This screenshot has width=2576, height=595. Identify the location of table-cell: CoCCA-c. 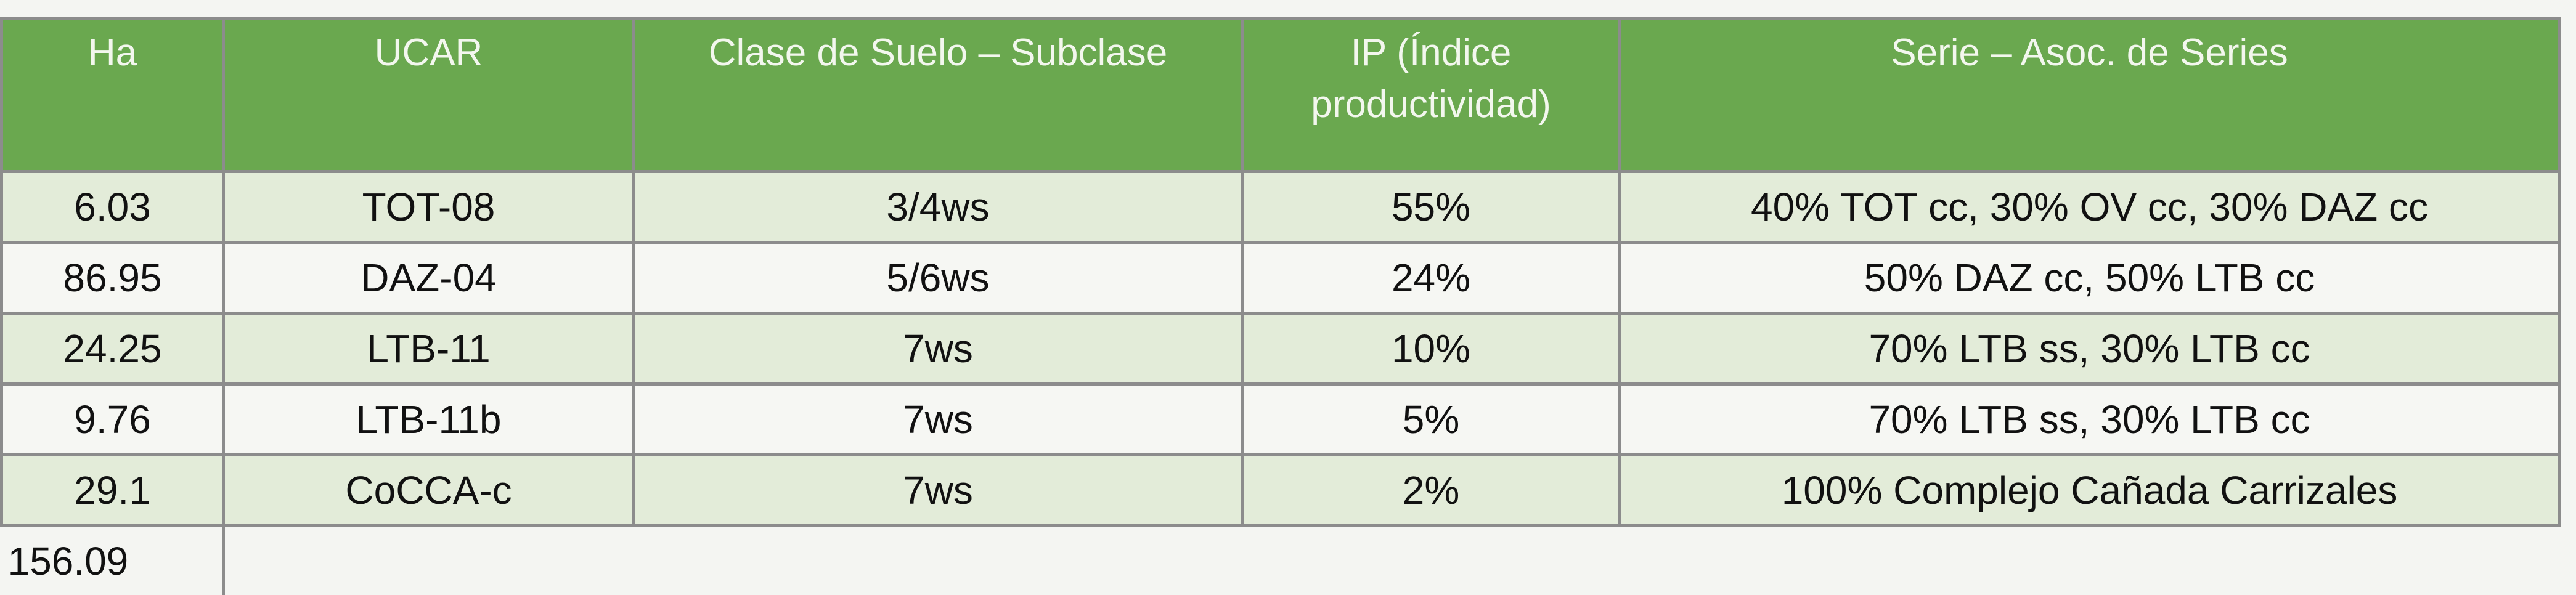
(429, 490).